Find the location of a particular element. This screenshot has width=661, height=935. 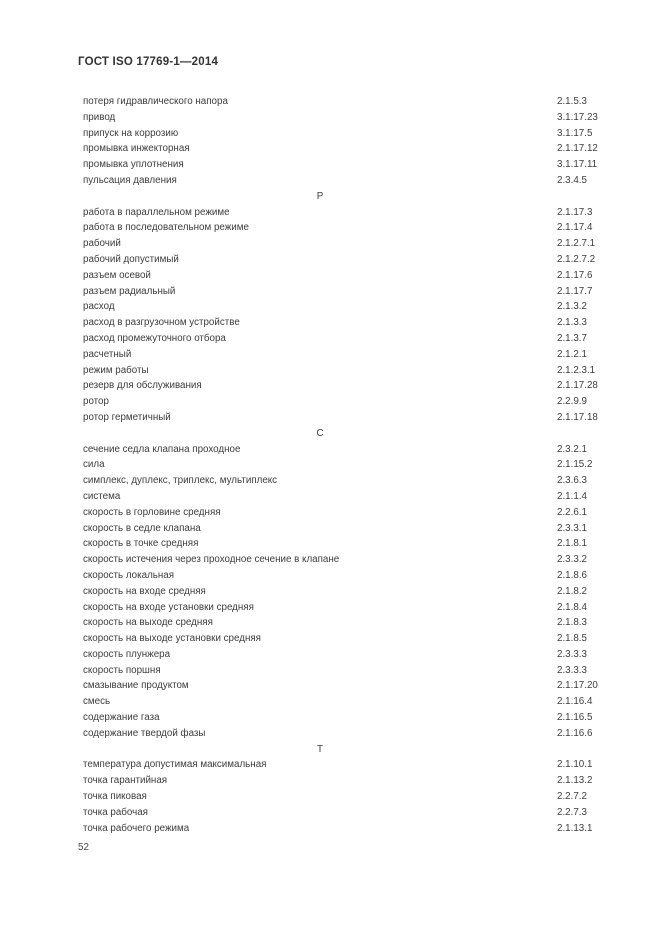

term-label: точка рабочего режима is located at coordinates (136, 828).